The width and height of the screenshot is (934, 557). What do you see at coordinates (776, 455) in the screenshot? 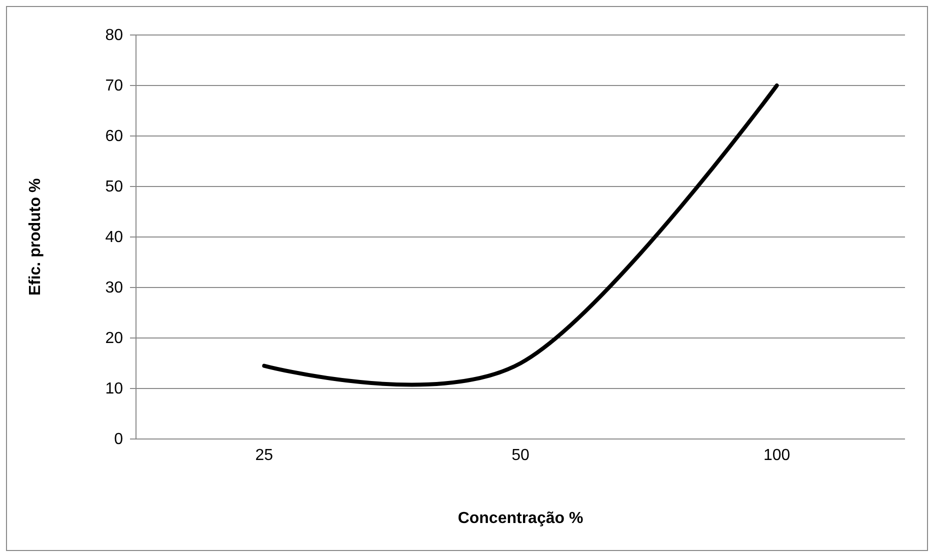
I see `x-tick-label: 100` at bounding box center [776, 455].